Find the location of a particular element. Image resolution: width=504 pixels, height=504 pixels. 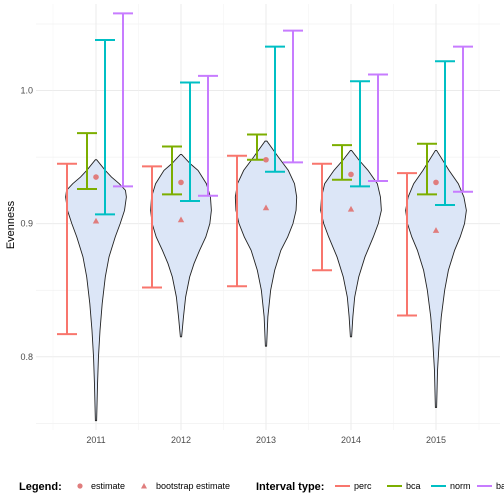

legend-label-norm: norm is located at coordinates (460, 486).